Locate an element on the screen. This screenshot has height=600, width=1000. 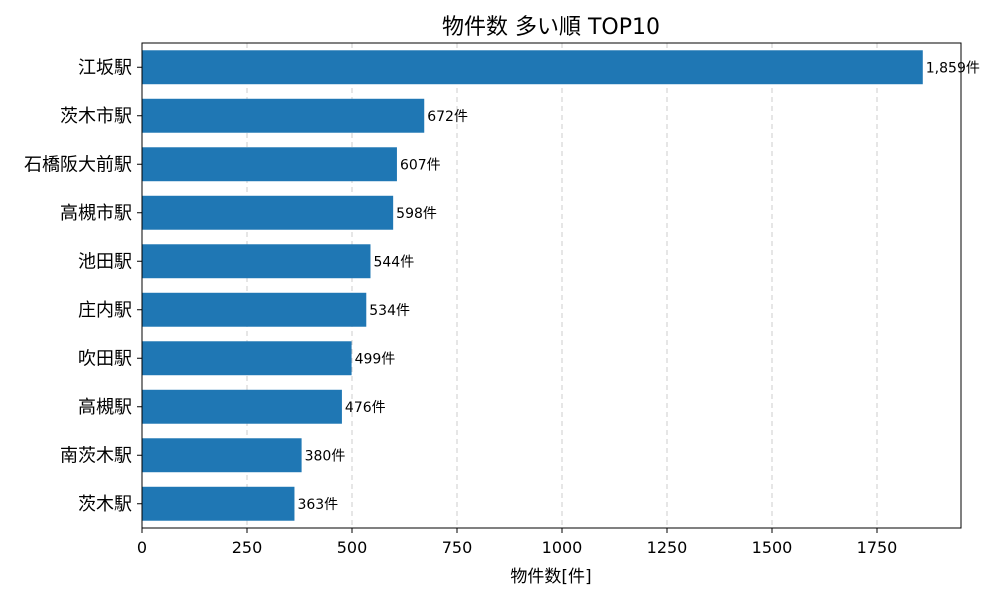
value-label: 363件 is located at coordinates (317, 505).